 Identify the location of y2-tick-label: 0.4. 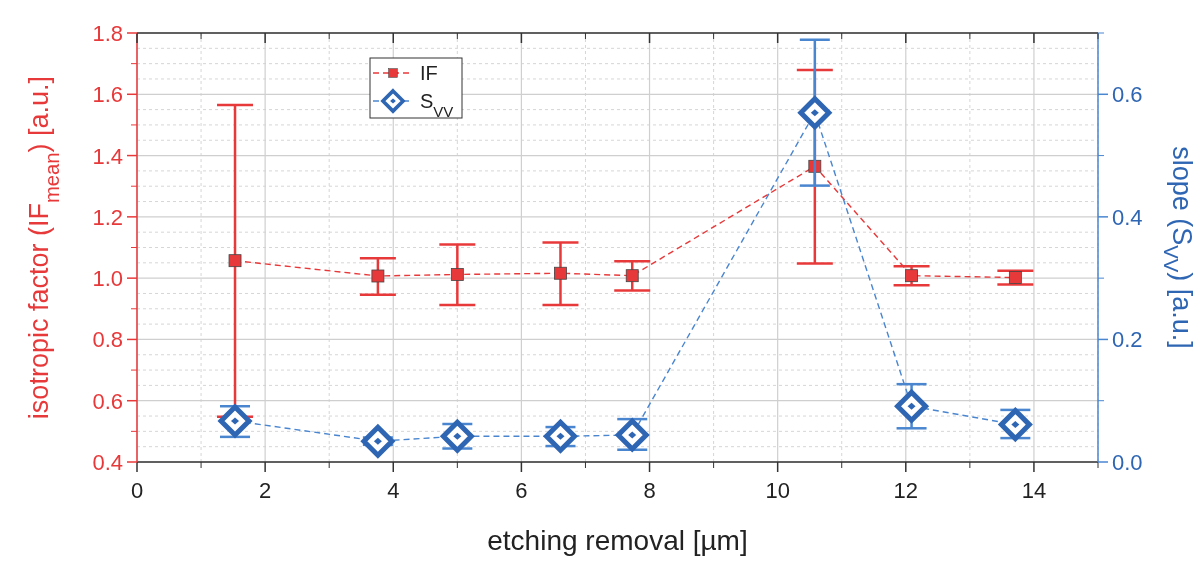
(1127, 217).